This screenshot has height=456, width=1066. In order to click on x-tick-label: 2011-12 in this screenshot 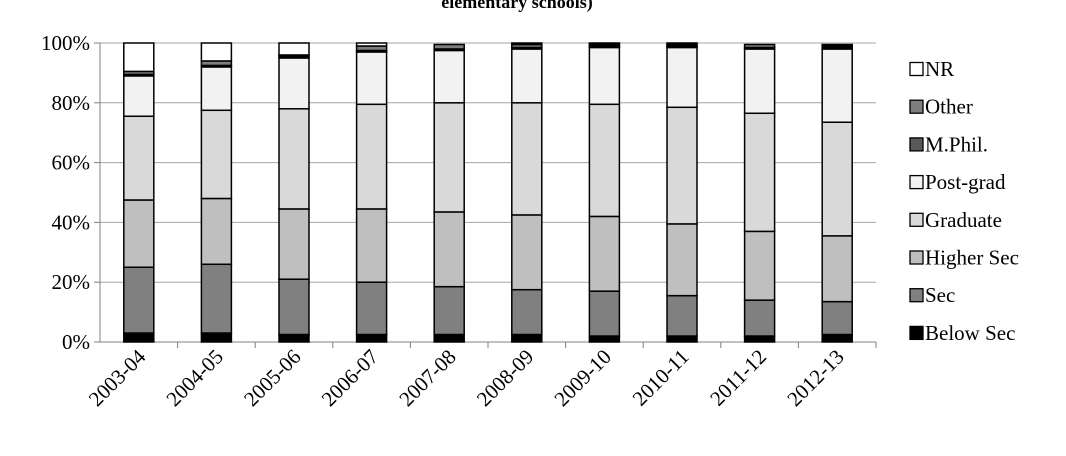, I will do `click(738, 378)`.